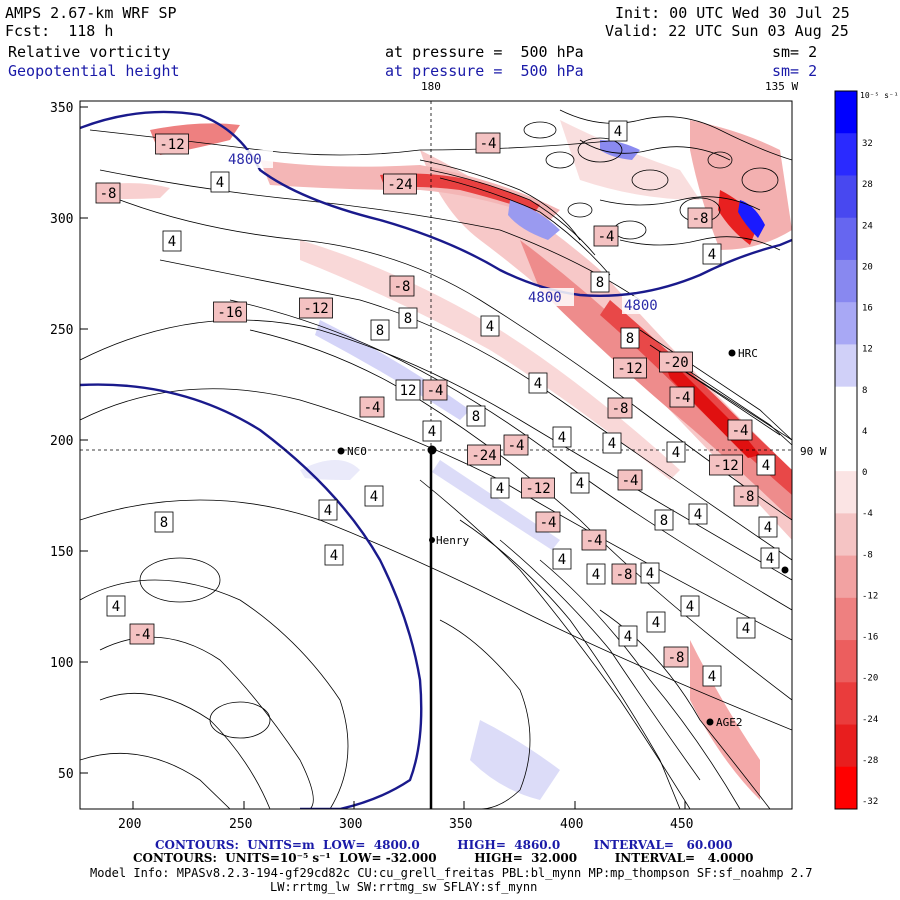 This screenshot has height=900, width=900. I want to click on station-label: AGE2, so click(729, 722).